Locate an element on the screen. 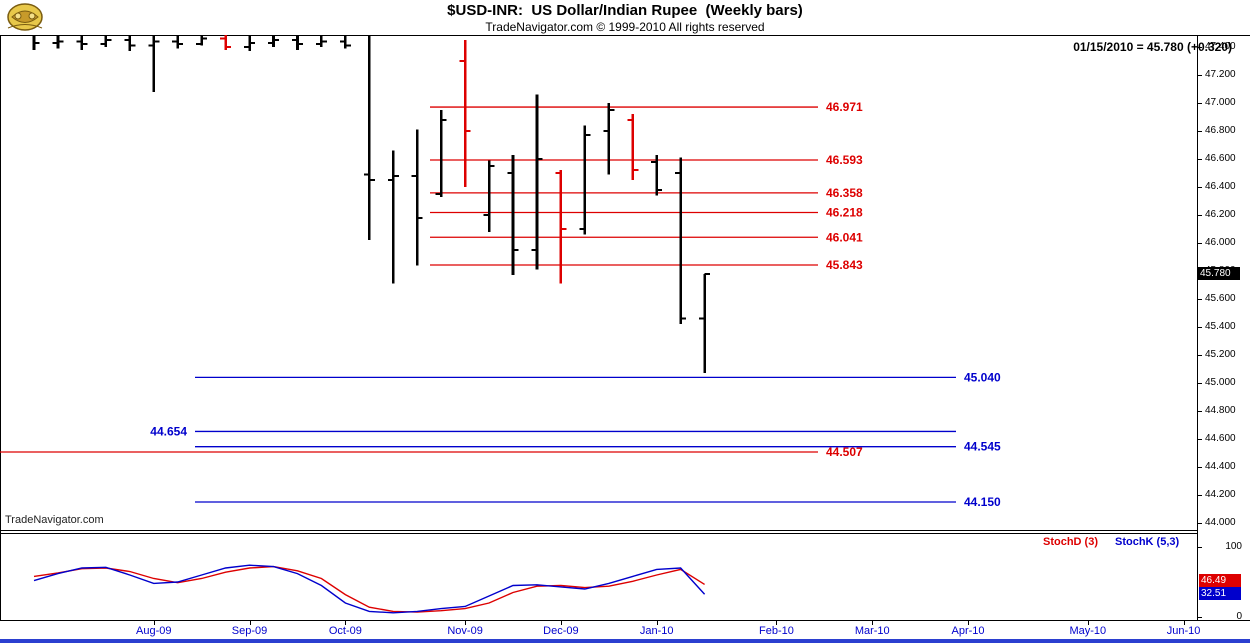  month-label: Jun-10 is located at coordinates (1183, 631).